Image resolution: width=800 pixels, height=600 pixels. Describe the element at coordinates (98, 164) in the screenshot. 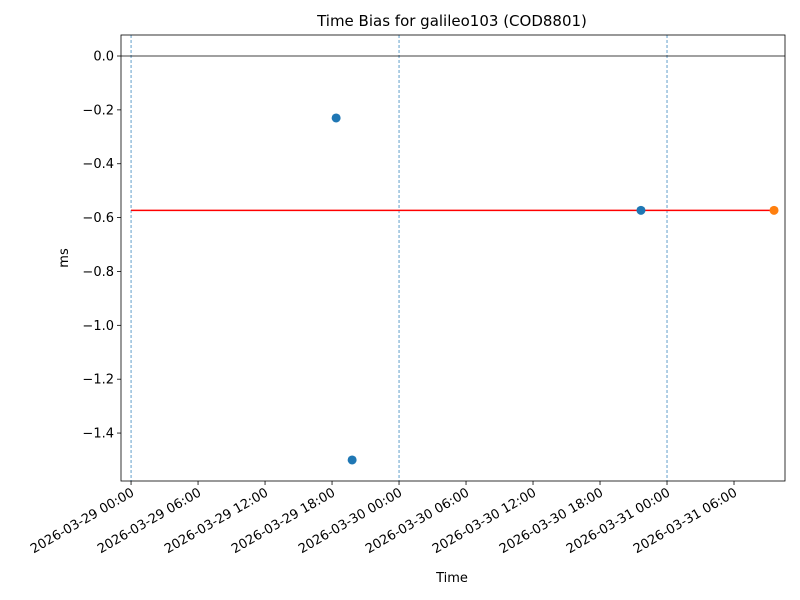

I see `y-tick-label: −0.4` at that location.